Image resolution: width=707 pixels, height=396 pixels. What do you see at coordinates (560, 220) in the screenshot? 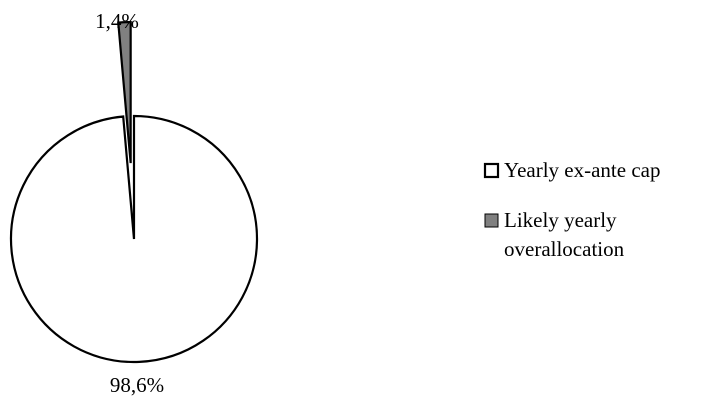
I see `legend-label-overallocation-line1: Likely yearly` at bounding box center [560, 220].